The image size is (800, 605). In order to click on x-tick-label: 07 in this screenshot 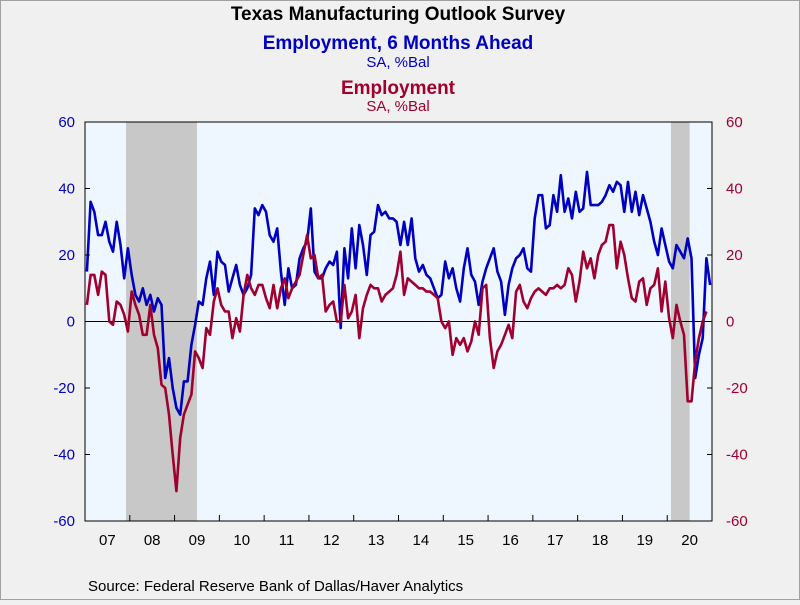, I will do `click(107, 540)`.